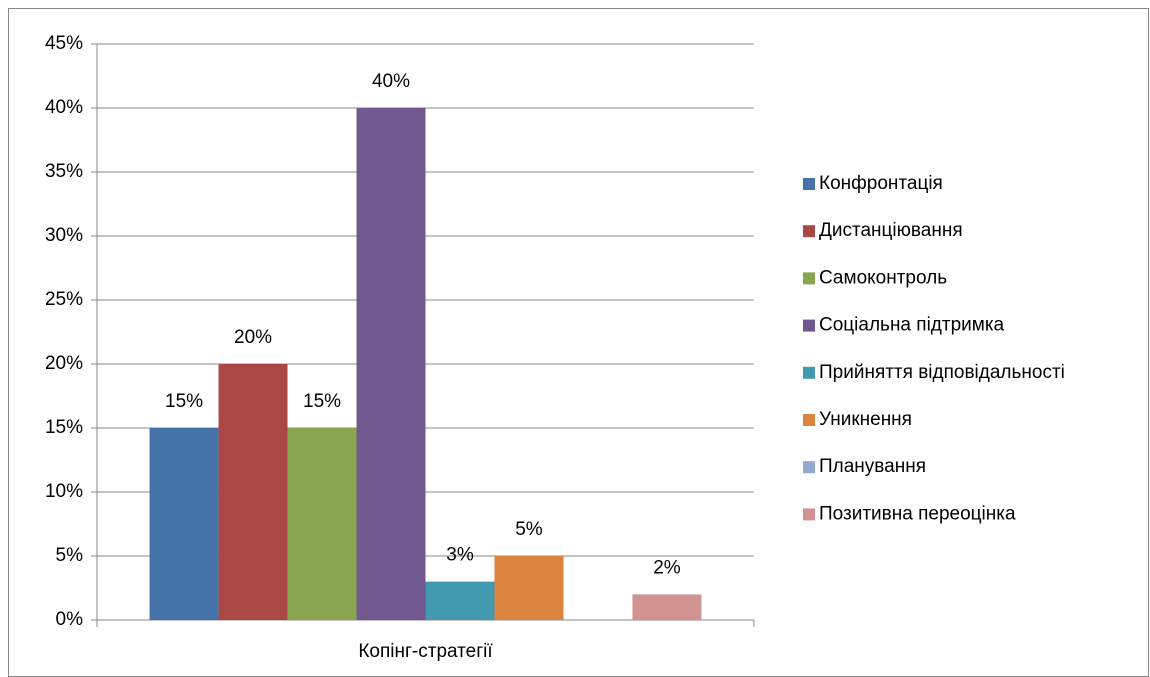  What do you see at coordinates (64, 427) in the screenshot?
I see `y-tick-label: 15%` at bounding box center [64, 427].